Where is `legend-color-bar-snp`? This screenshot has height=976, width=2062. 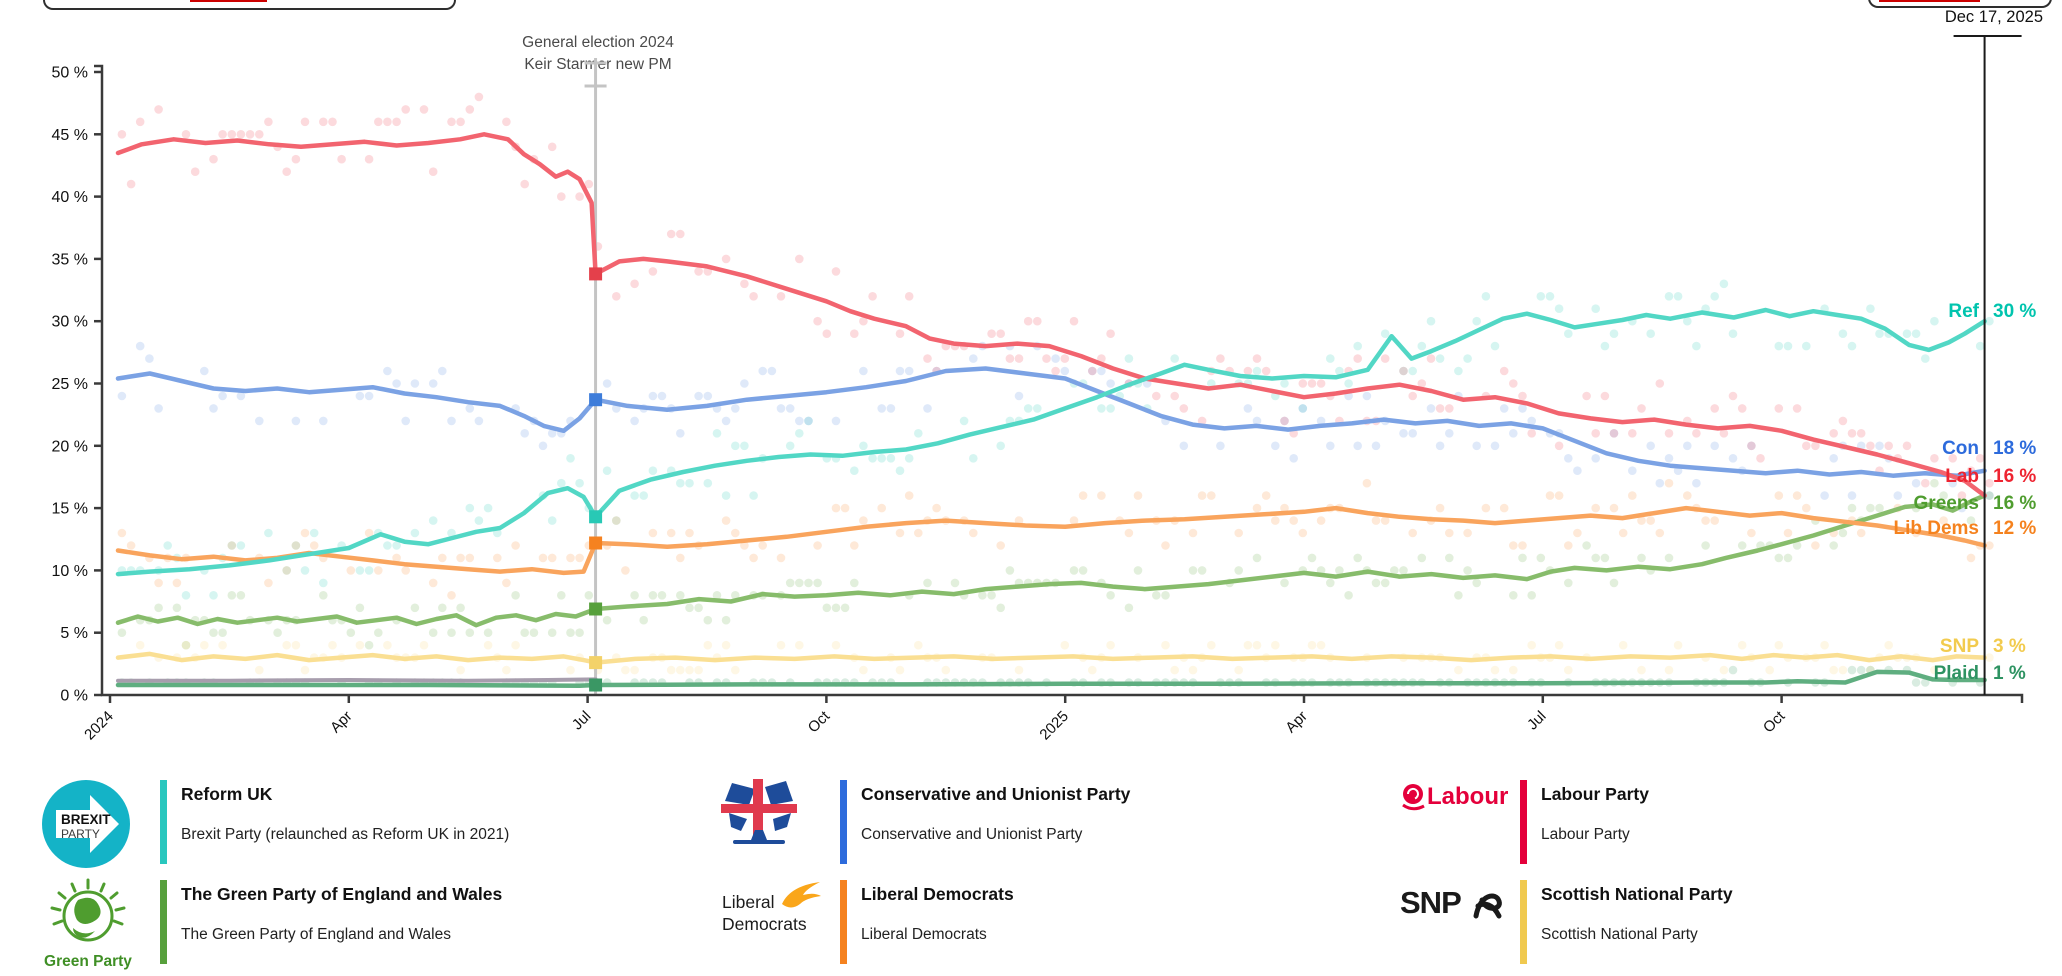
legend-color-bar-snp is located at coordinates (1523, 922).